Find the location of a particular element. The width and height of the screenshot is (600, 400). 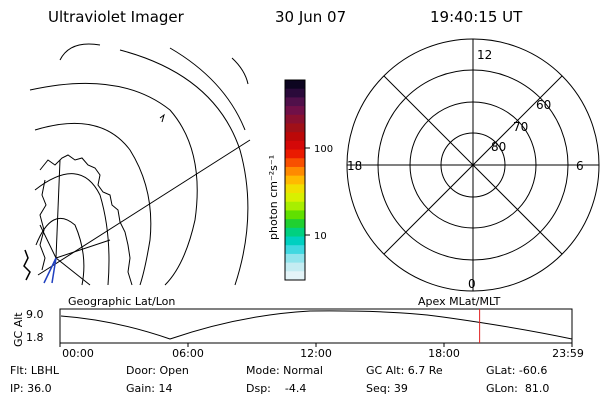

timeline-y-axis-label: GC Alt is located at coordinates (18, 329).